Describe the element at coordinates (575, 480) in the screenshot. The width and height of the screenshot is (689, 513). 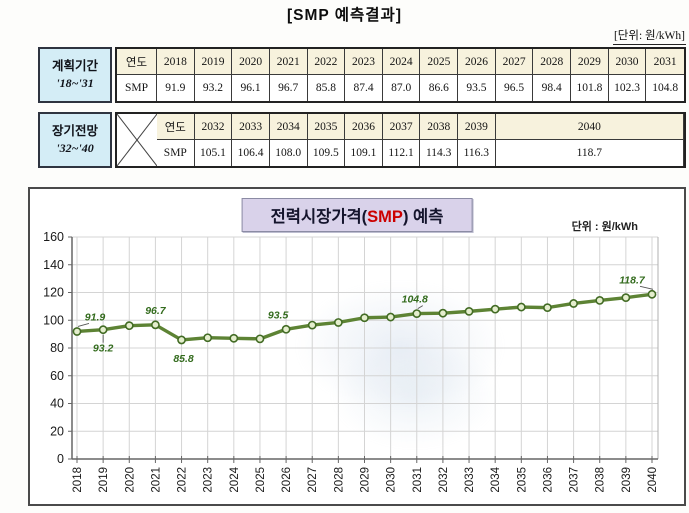
I see `x-tick-label: 2037` at that location.